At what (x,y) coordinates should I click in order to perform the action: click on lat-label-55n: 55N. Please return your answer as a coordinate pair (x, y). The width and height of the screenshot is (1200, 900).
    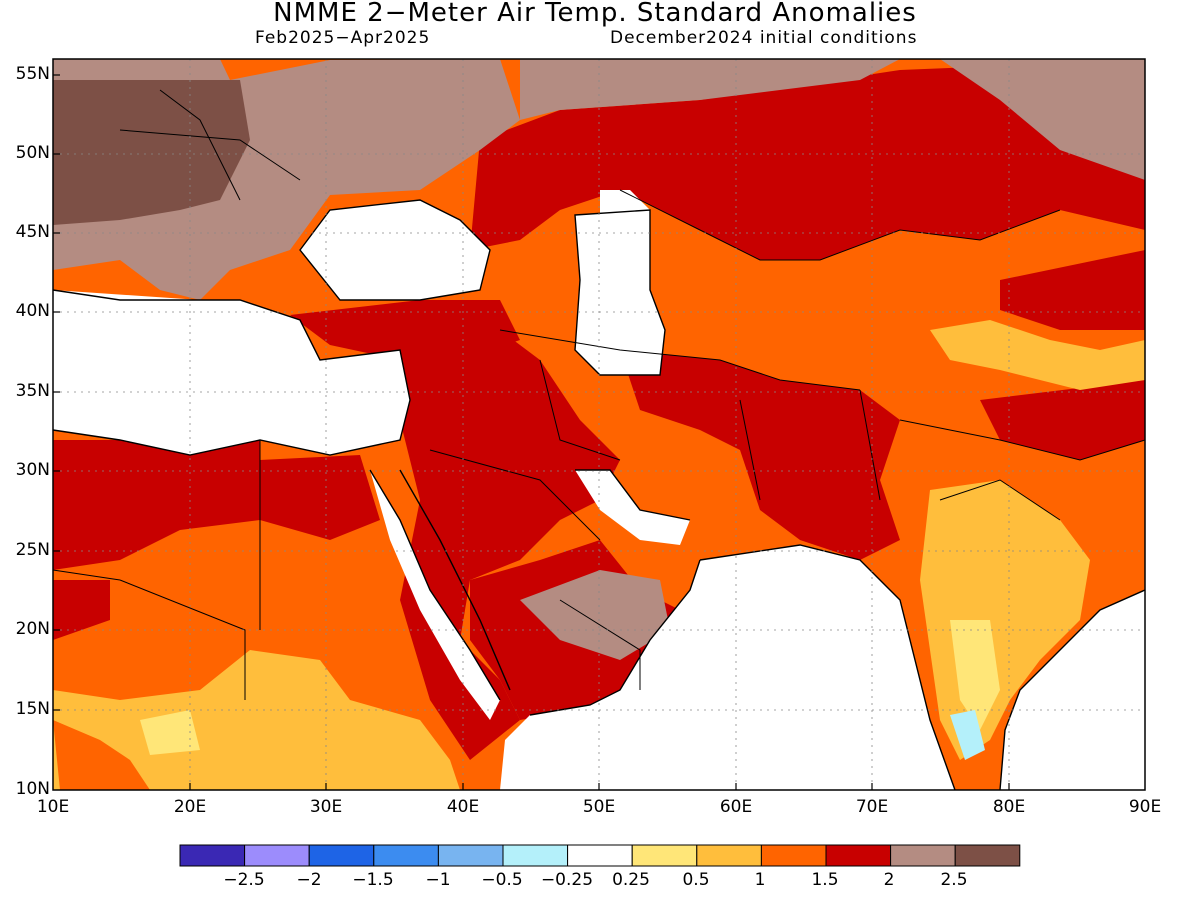
    Looking at the image, I should click on (32, 74).